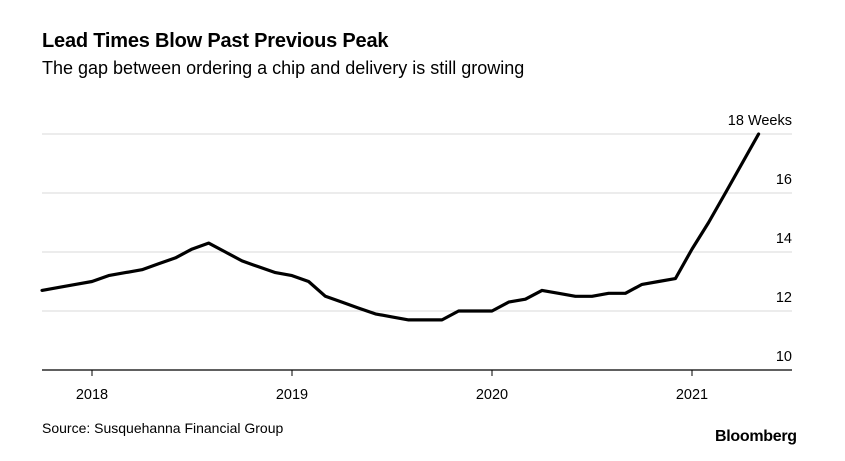  I want to click on y-tick-label: 10, so click(784, 357).